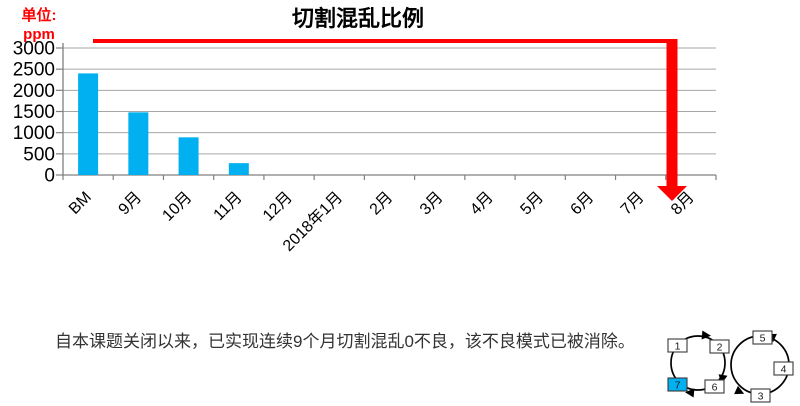  I want to click on bar-10月, so click(188, 156).